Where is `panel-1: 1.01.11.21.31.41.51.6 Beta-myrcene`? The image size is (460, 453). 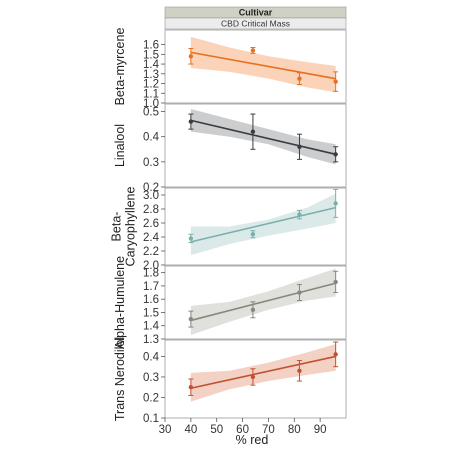
panel-1: 1.01.11.21.31.41.51.6 Beta-myrcene is located at coordinates (230, 69).